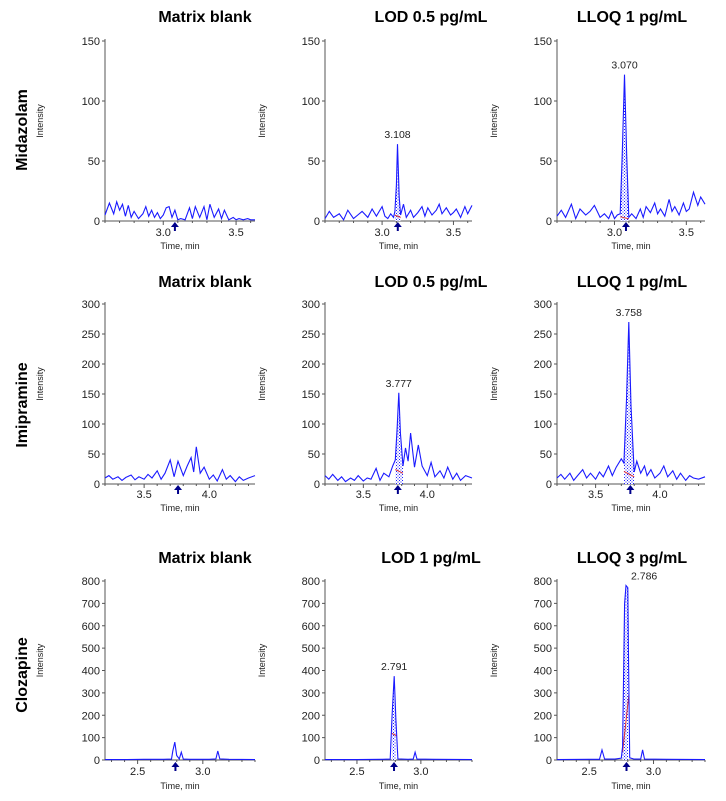  What do you see at coordinates (431, 558) in the screenshot?
I see `panel-title: LOD 1 pg/mL` at bounding box center [431, 558].